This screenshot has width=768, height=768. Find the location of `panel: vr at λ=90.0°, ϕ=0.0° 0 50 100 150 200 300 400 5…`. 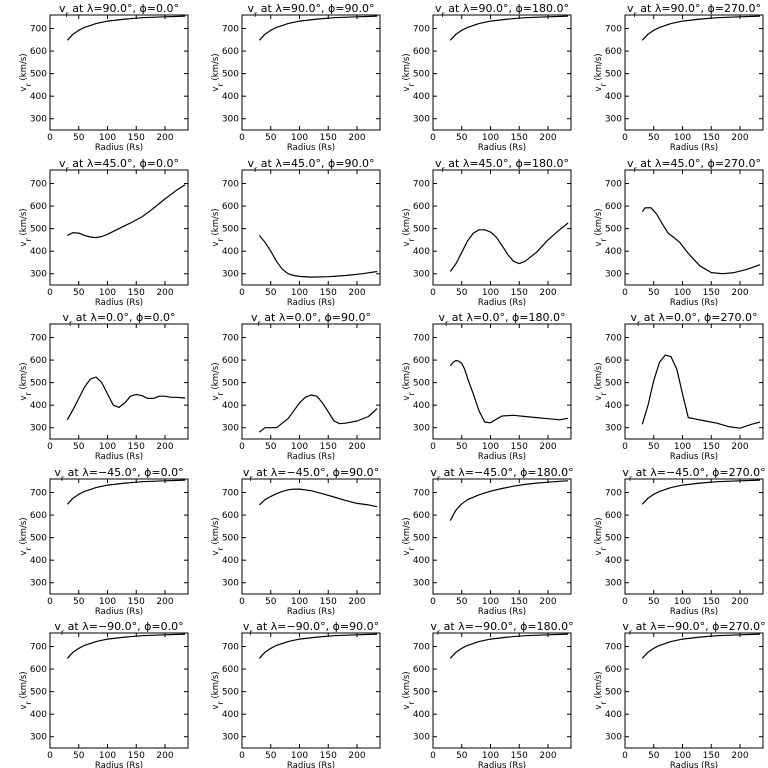

panel: vr at λ=90.0°, ϕ=0.0° 0 50 100 150 200 300 400 5… is located at coordinates (104, 77).